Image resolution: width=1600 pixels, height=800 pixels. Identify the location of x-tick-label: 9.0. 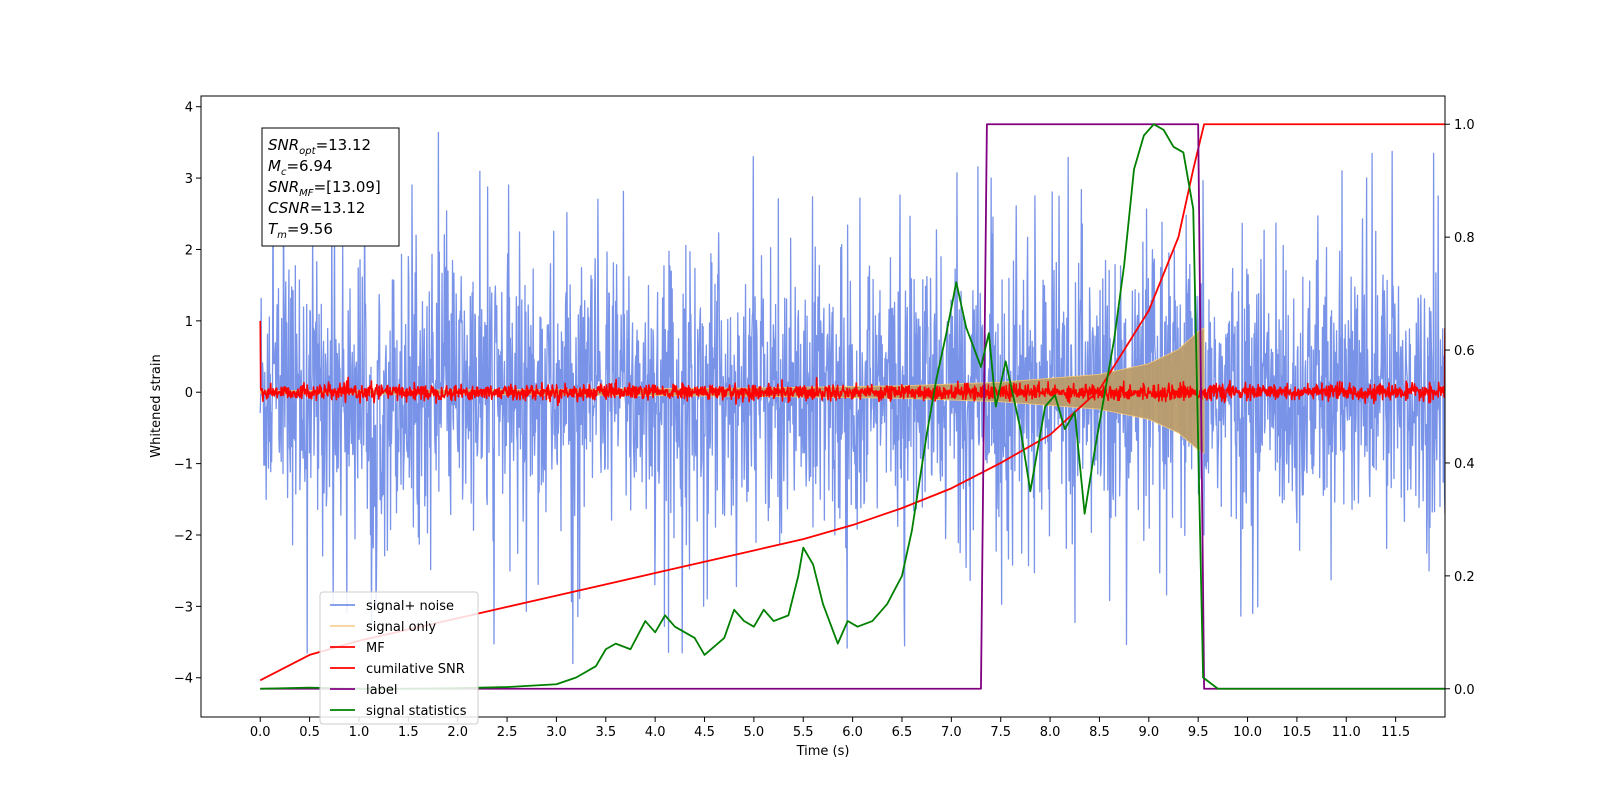
(1148, 732).